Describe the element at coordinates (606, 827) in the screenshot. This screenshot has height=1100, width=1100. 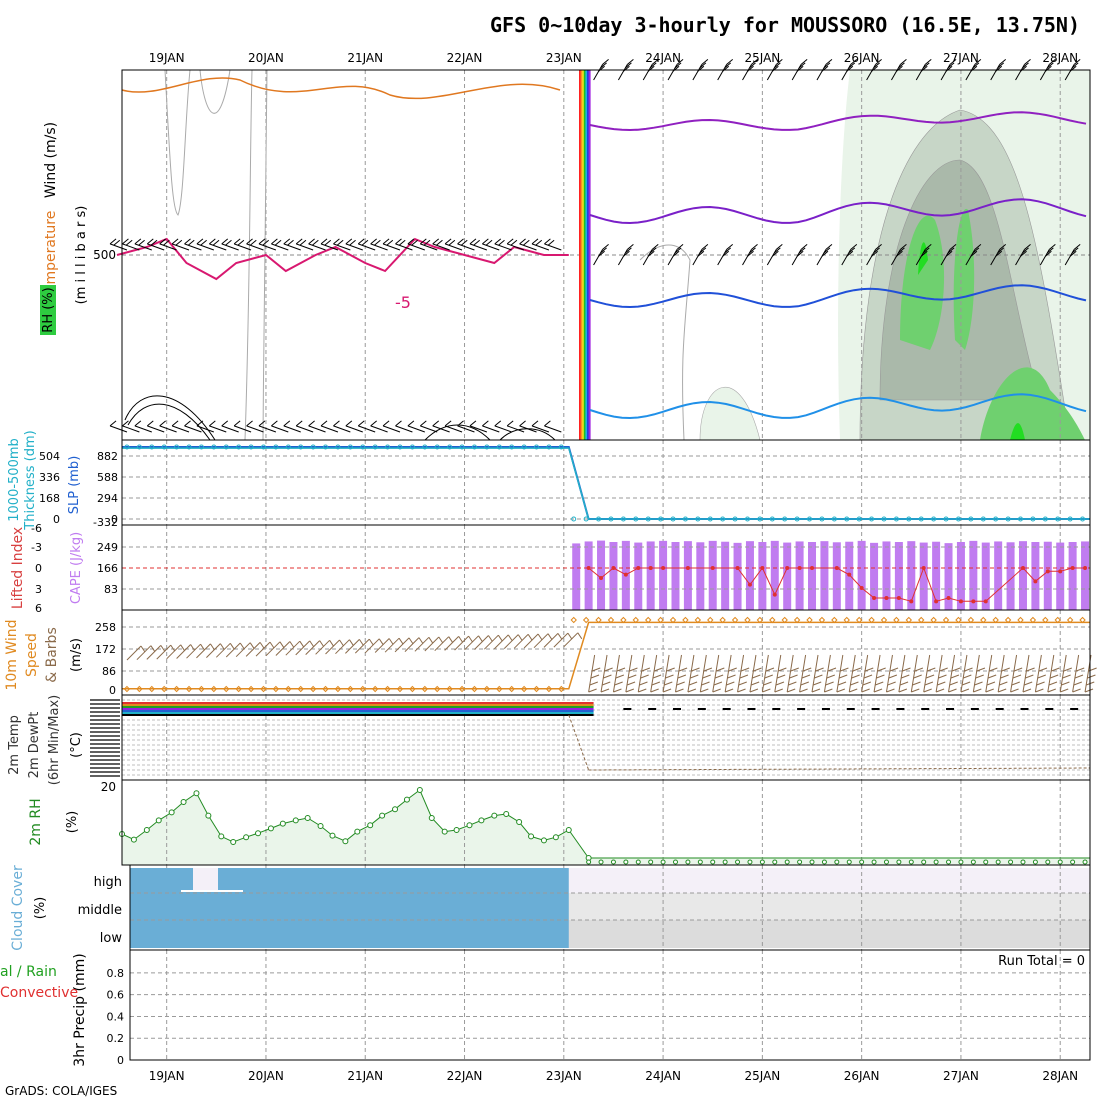
I see `rh2m-fill` at that location.